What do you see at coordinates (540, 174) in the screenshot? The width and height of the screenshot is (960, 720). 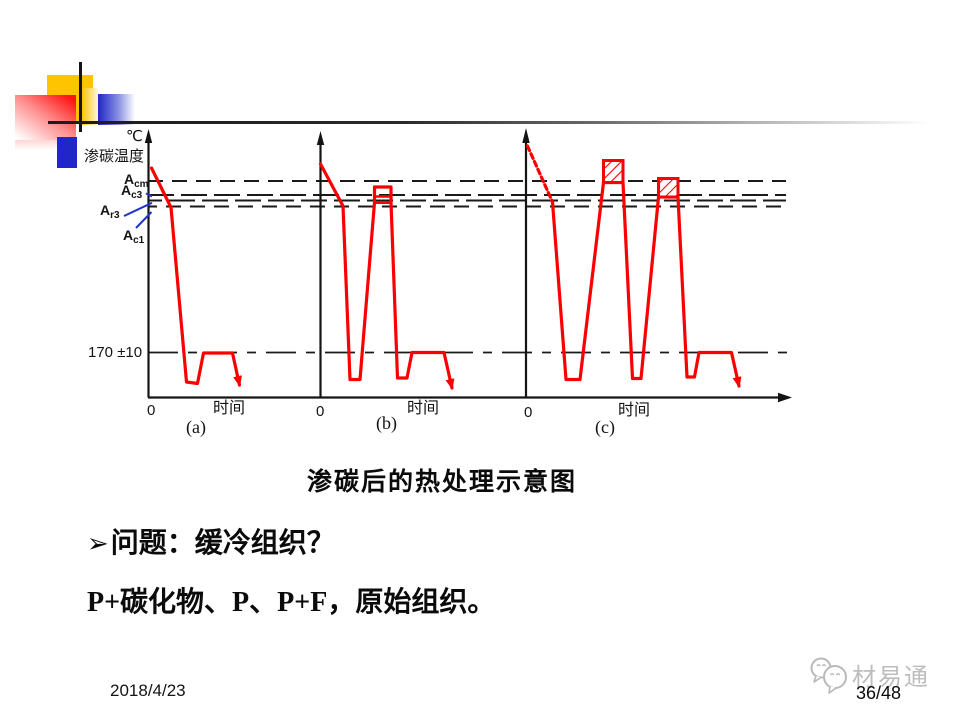 I see `curve-panel-c-carburize-slope` at bounding box center [540, 174].